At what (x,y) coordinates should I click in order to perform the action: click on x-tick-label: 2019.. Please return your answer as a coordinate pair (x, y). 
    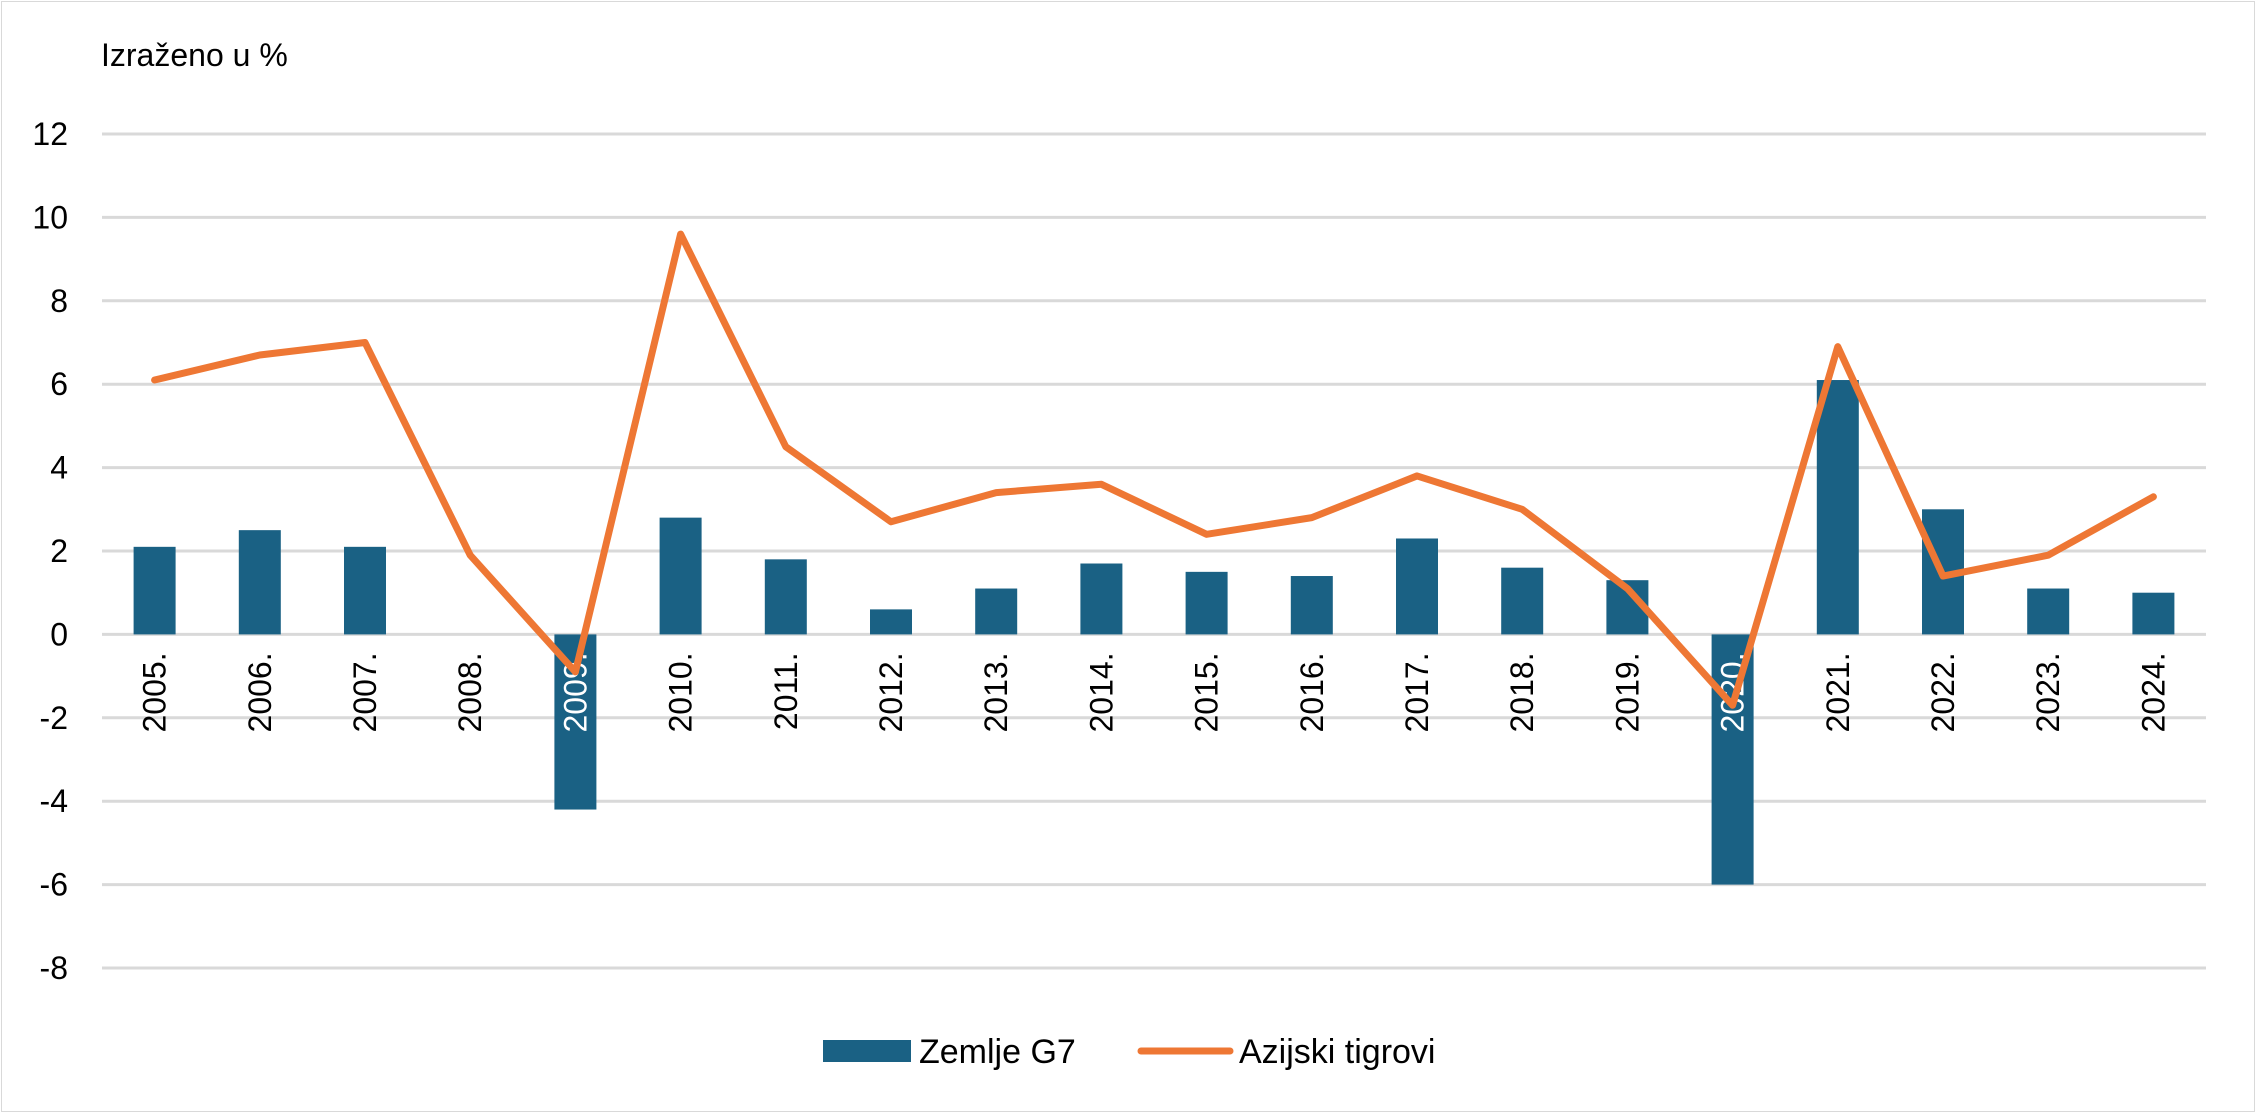
    Looking at the image, I should click on (1627, 692).